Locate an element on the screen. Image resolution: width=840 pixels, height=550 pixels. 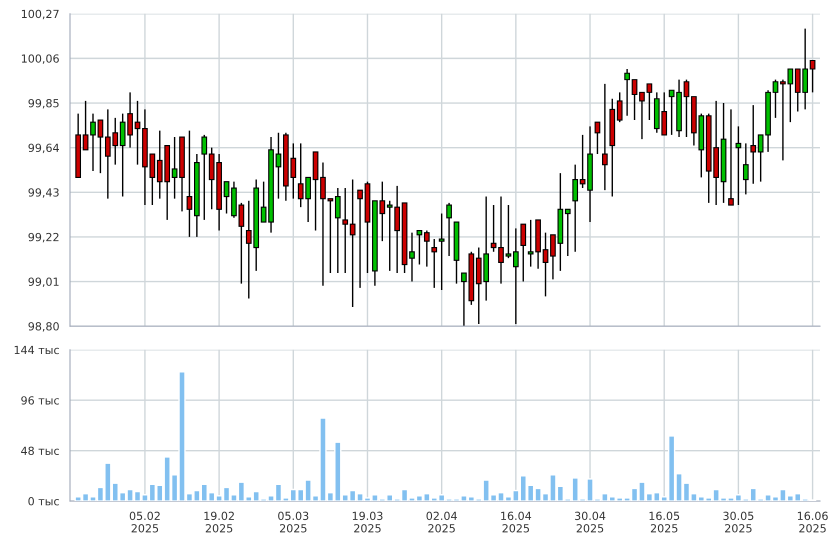
y-tick-label: 100,27 is located at coordinates (40, 15).